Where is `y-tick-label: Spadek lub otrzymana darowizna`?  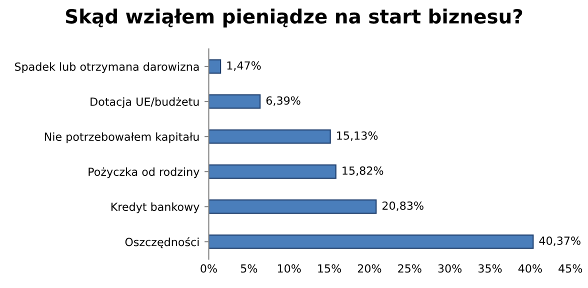
y-tick-label: Spadek lub otrzymana darowizna is located at coordinates (106, 68).